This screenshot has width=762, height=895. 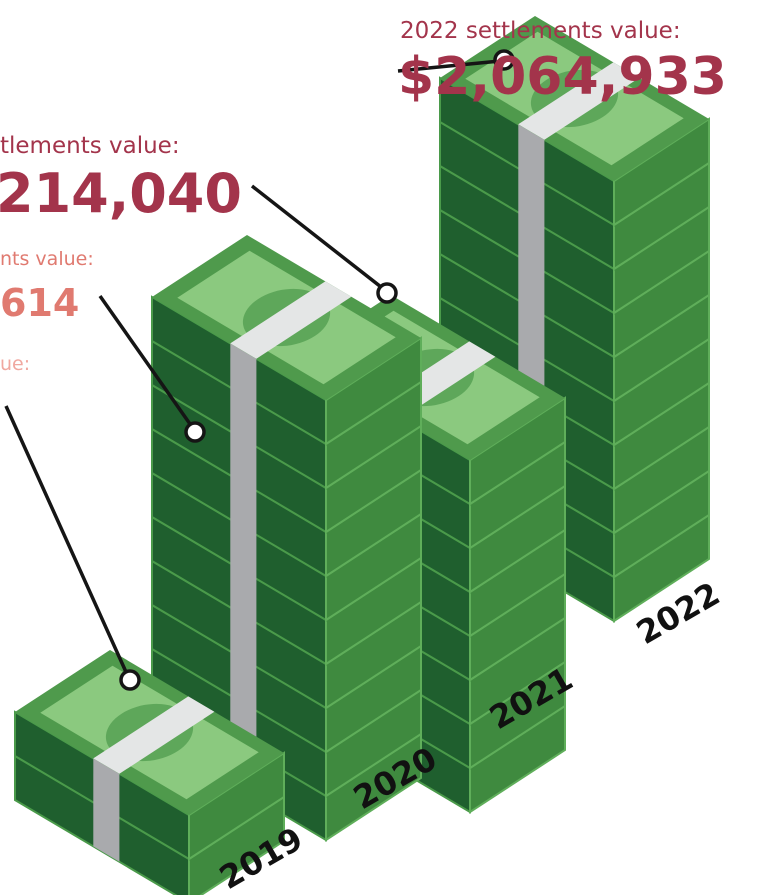 I want to click on bundle-right-face, so click(x=236, y=806).